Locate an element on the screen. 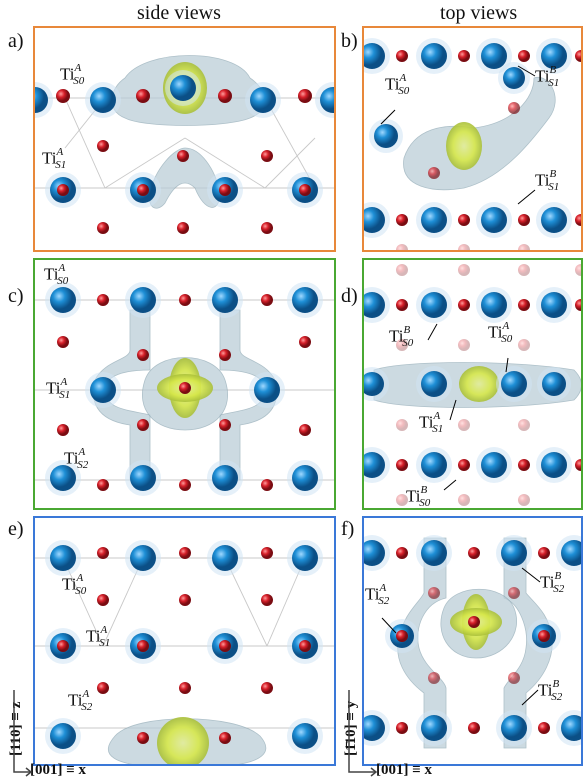  d-core is located at coordinates (479, 384).